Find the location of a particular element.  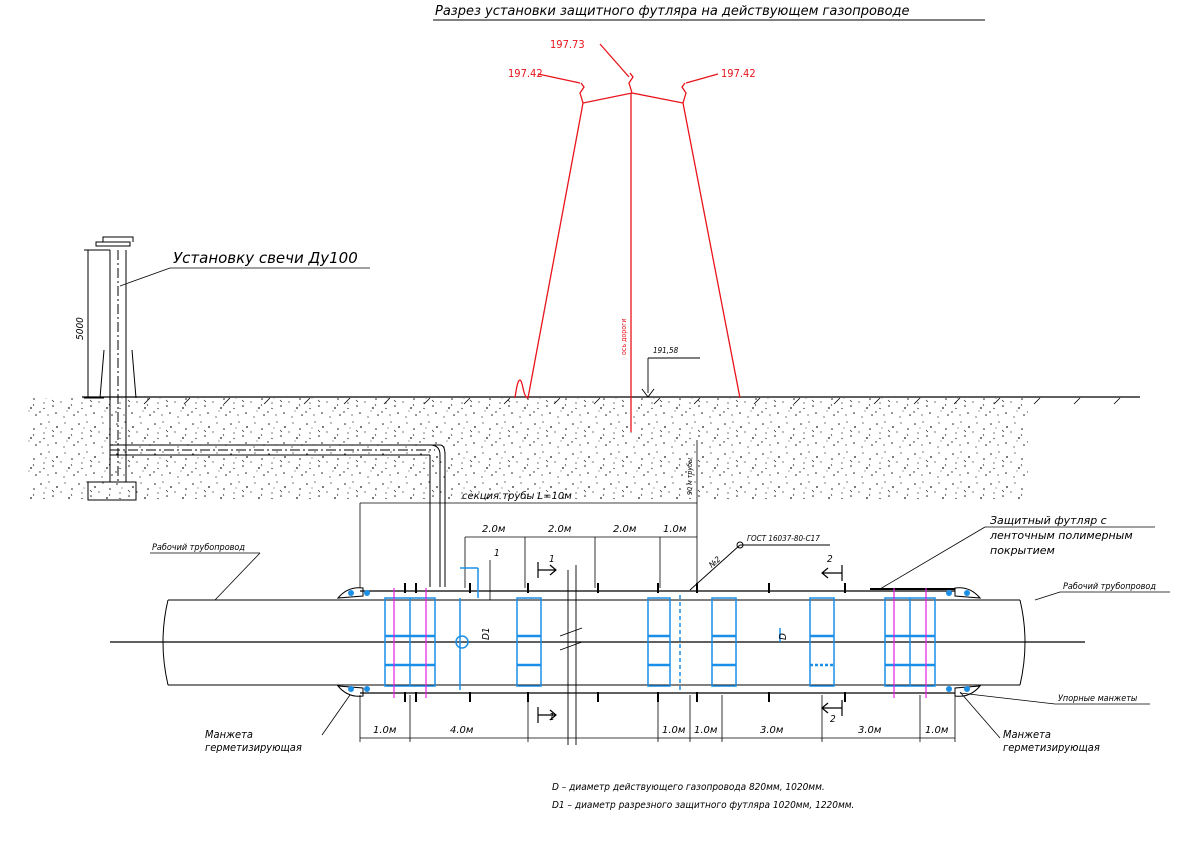

vertical-mark: 90 м трубы is located at coordinates (690, 476).